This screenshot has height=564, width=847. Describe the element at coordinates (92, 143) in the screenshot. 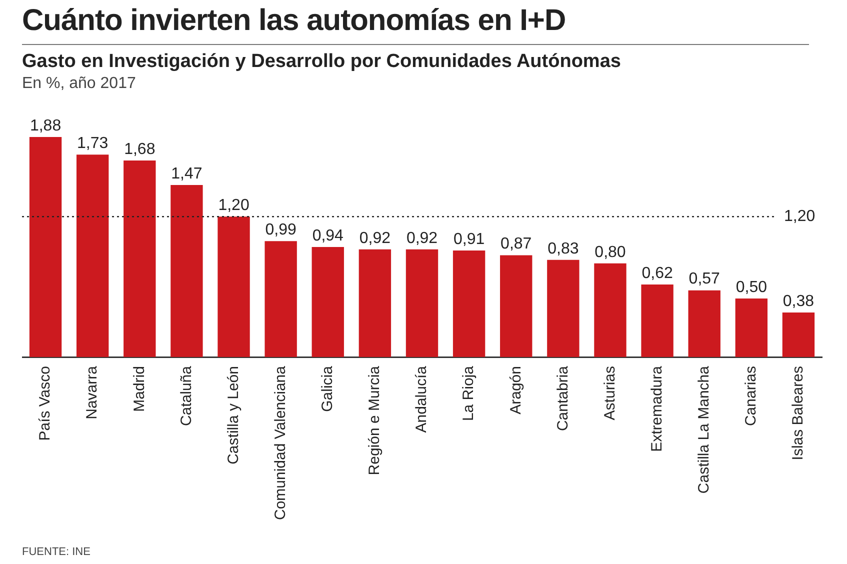

I see `data-label: 1,73` at that location.